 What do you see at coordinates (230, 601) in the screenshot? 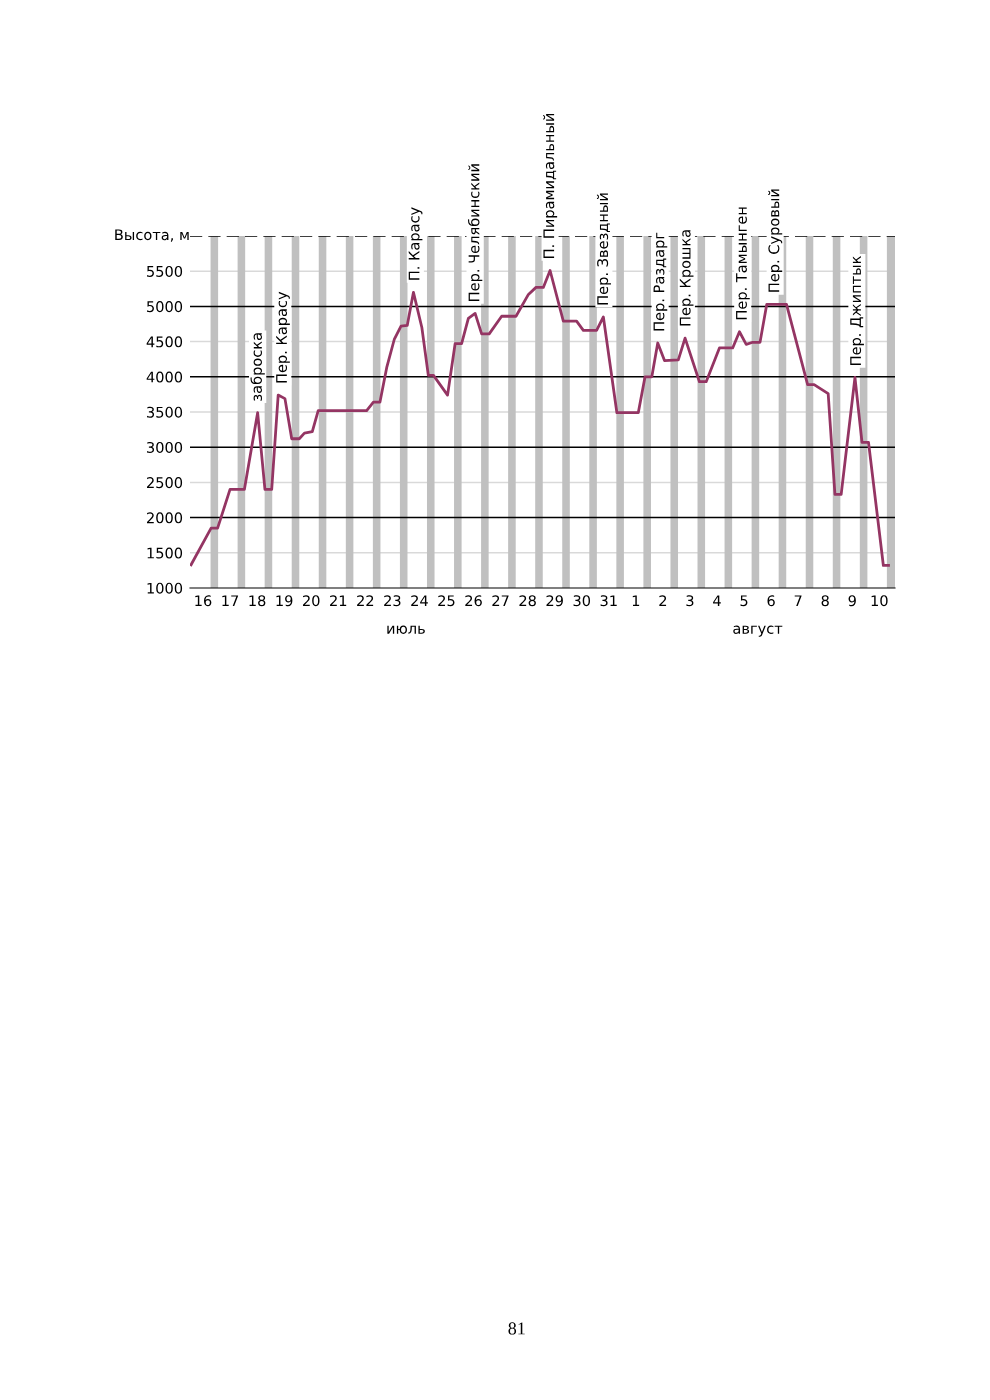
I see `x-tick-label: 17` at bounding box center [230, 601].